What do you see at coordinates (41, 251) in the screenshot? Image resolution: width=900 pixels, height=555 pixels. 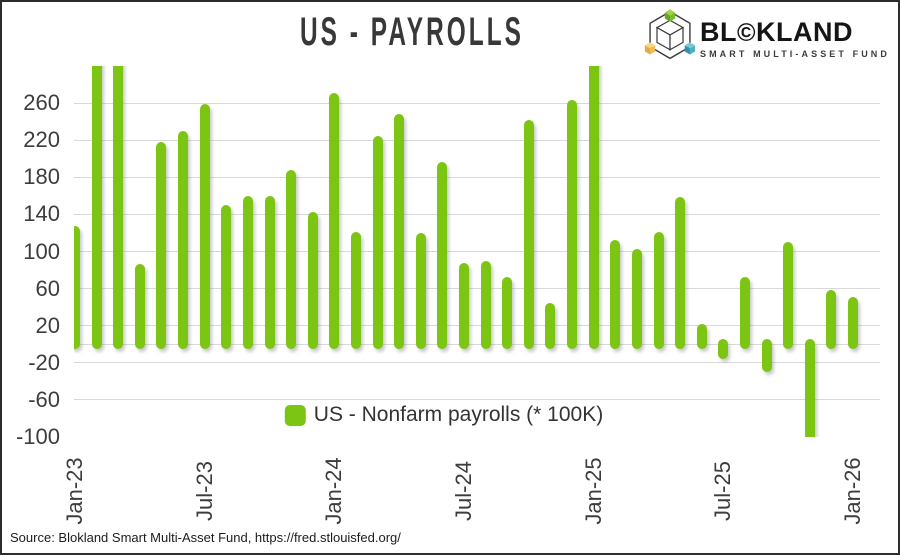 I see `y-axis-label-100: 100` at bounding box center [41, 251].